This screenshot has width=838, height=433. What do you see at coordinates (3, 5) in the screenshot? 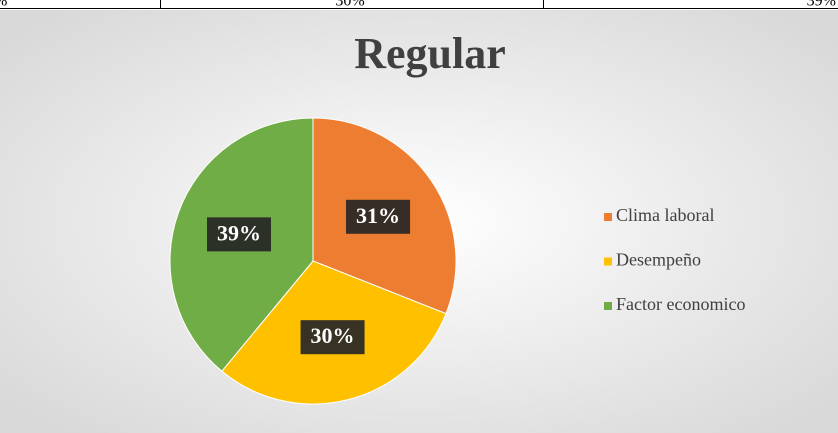
I see `table-cell: %` at bounding box center [3, 5].